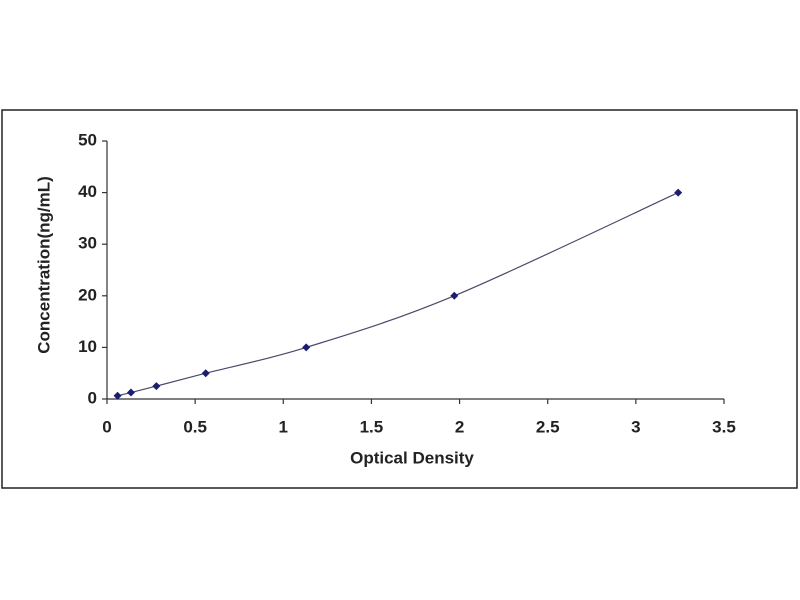  Describe the element at coordinates (372, 426) in the screenshot. I see `x-tick-label: 1.5` at that location.